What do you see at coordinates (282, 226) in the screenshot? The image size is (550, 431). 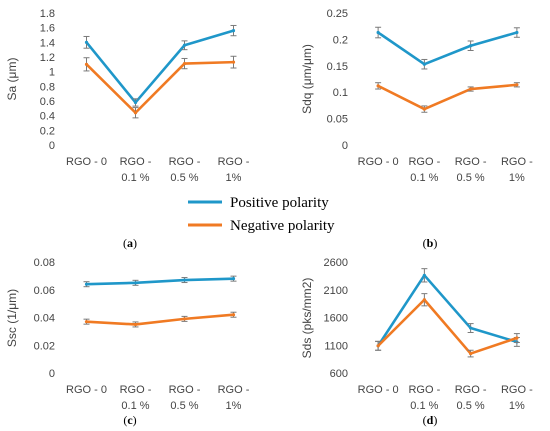 I see `legend-negative-label: Negative polarity` at bounding box center [282, 226].